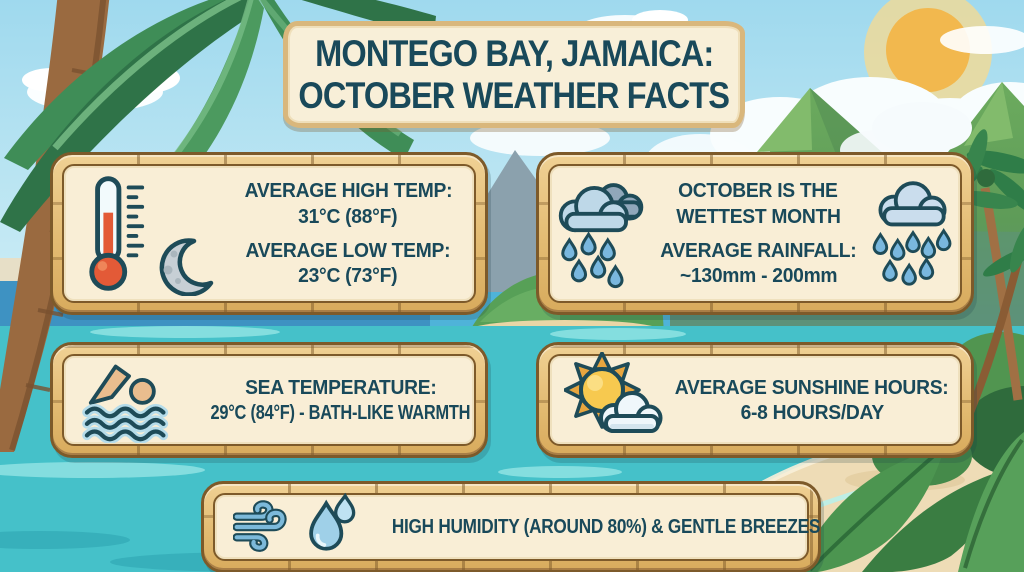 The image size is (1024, 572). What do you see at coordinates (812, 387) in the screenshot?
I see `sunshine-label: AVERAGE SUNSHINE HOURS:` at bounding box center [812, 387].